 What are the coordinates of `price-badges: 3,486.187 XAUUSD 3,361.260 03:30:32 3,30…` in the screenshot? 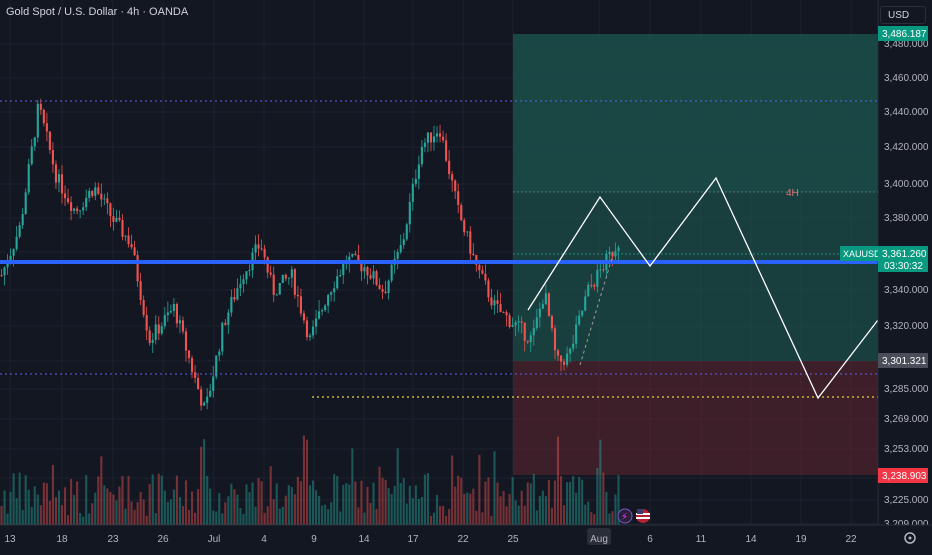 It's located at (884, 254).